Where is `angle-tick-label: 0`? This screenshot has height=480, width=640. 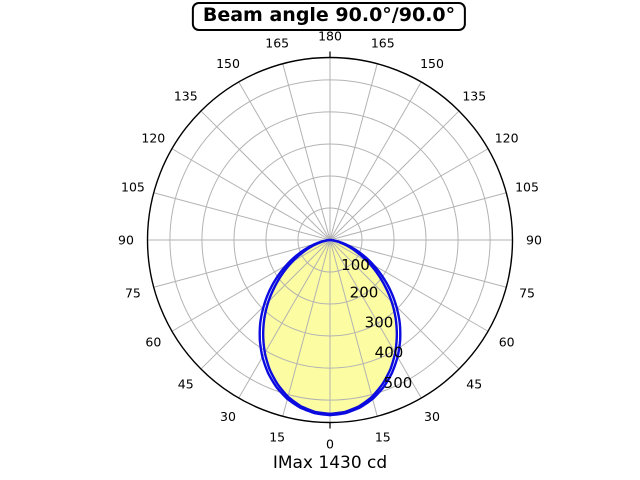
angle-tick-label: 0 is located at coordinates (330, 444).